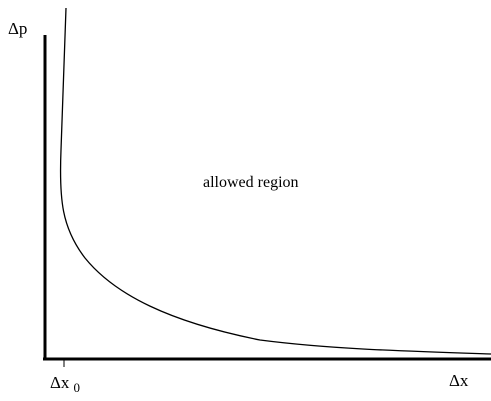 This screenshot has height=401, width=491. I want to click on x-axis-label: Δx, so click(459, 380).